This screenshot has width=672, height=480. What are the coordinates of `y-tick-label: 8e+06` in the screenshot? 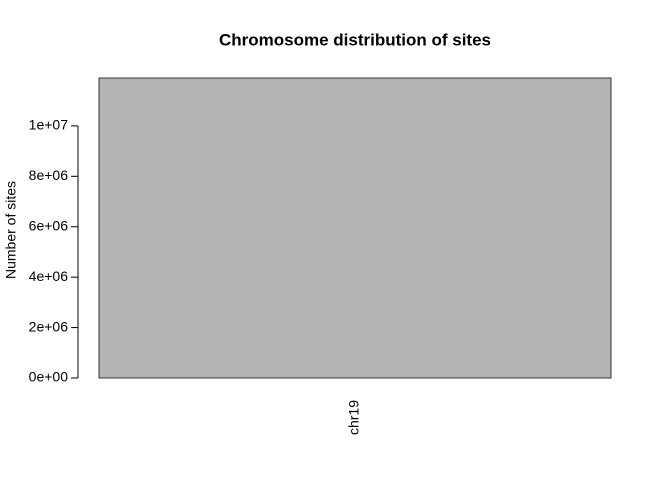 It's located at (49, 175).